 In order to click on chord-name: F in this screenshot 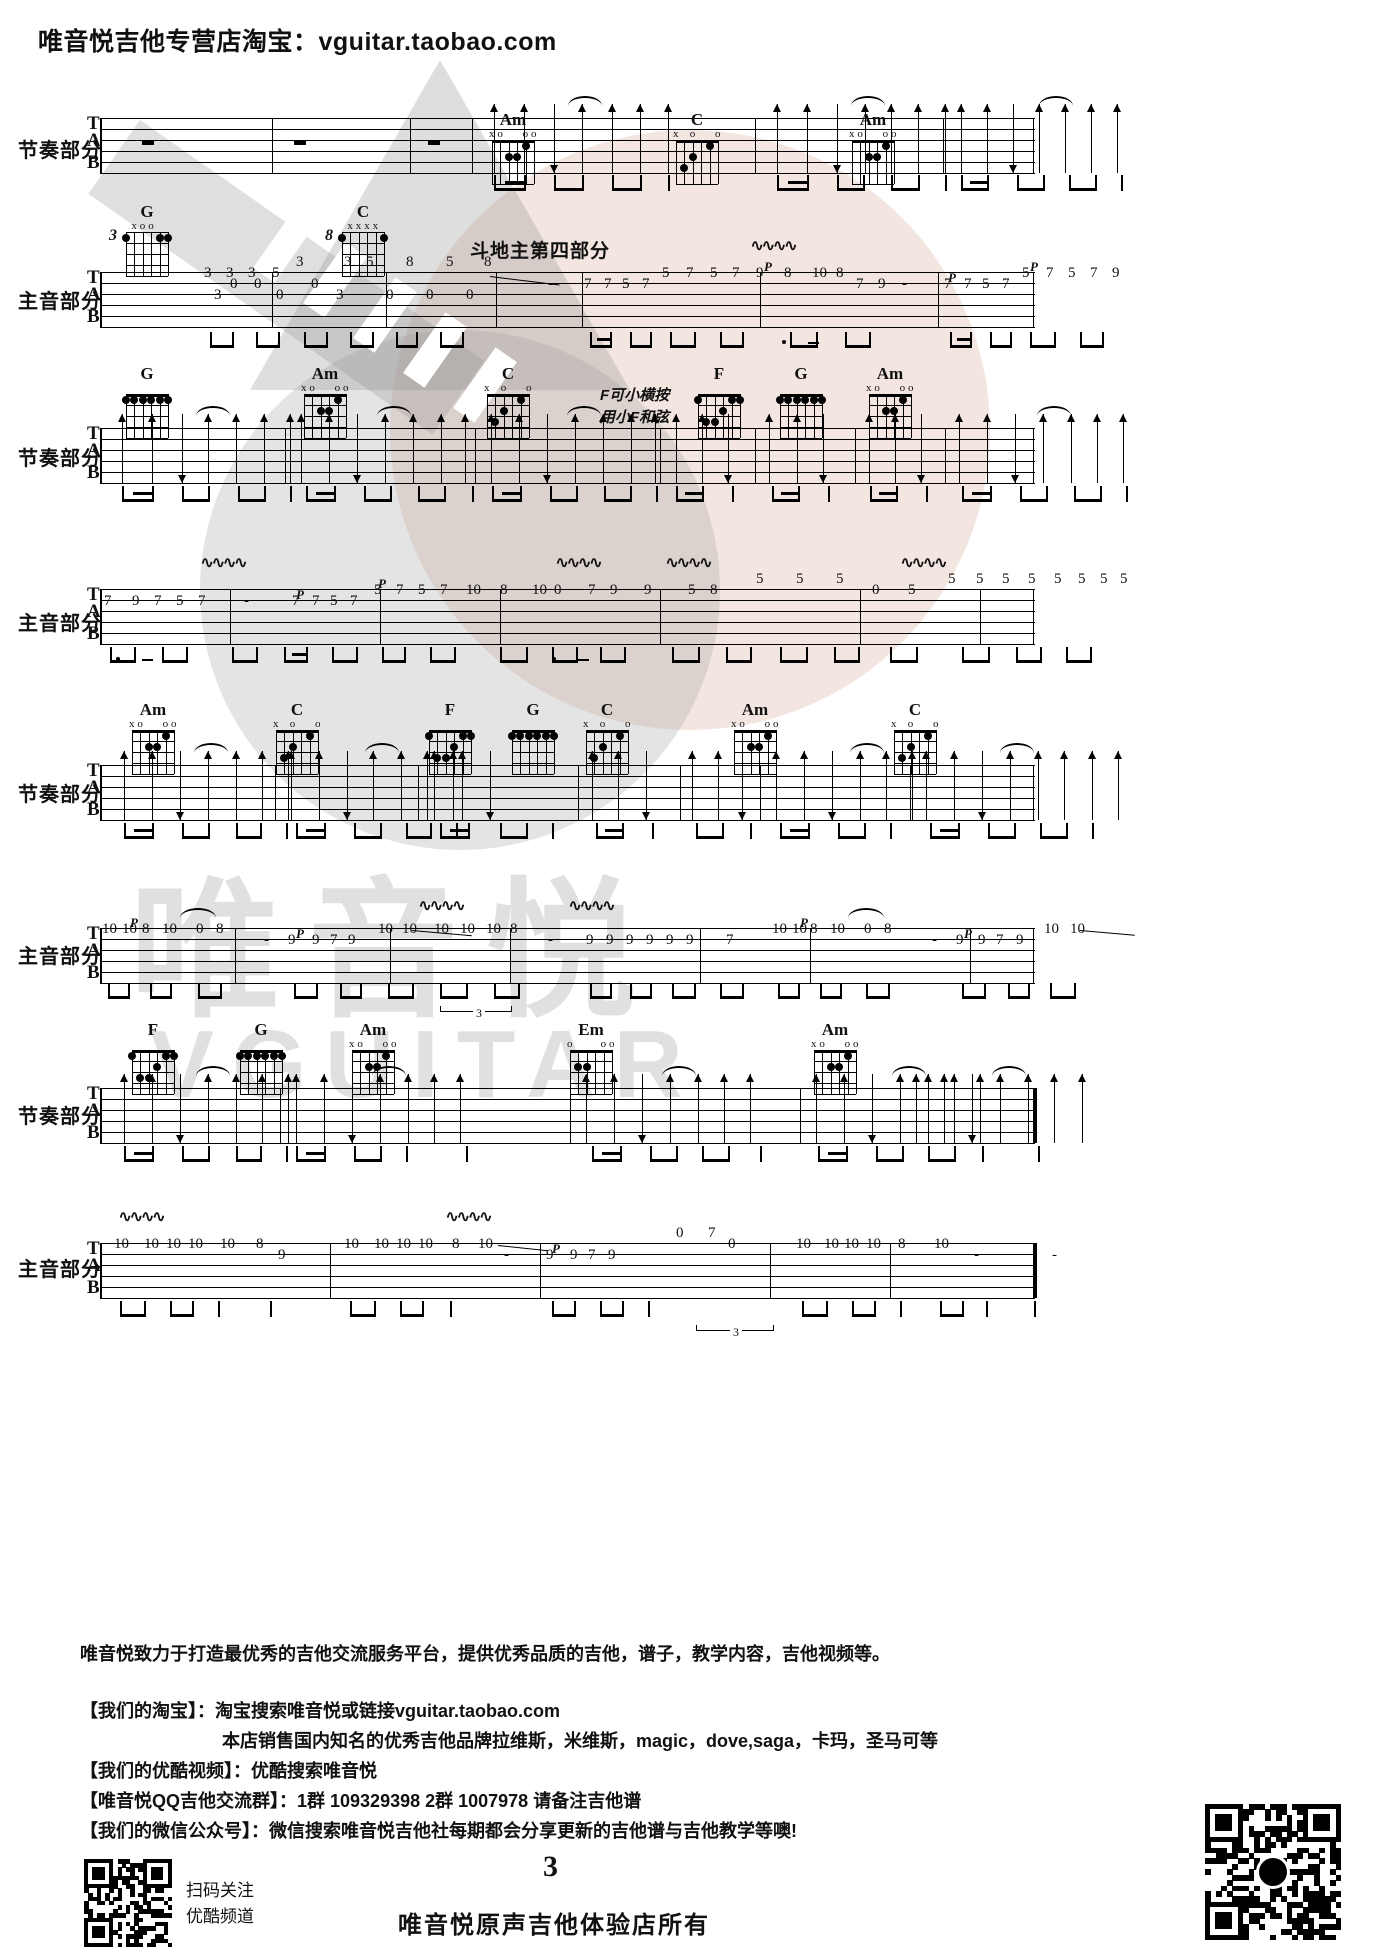, I will do `click(719, 373)`.